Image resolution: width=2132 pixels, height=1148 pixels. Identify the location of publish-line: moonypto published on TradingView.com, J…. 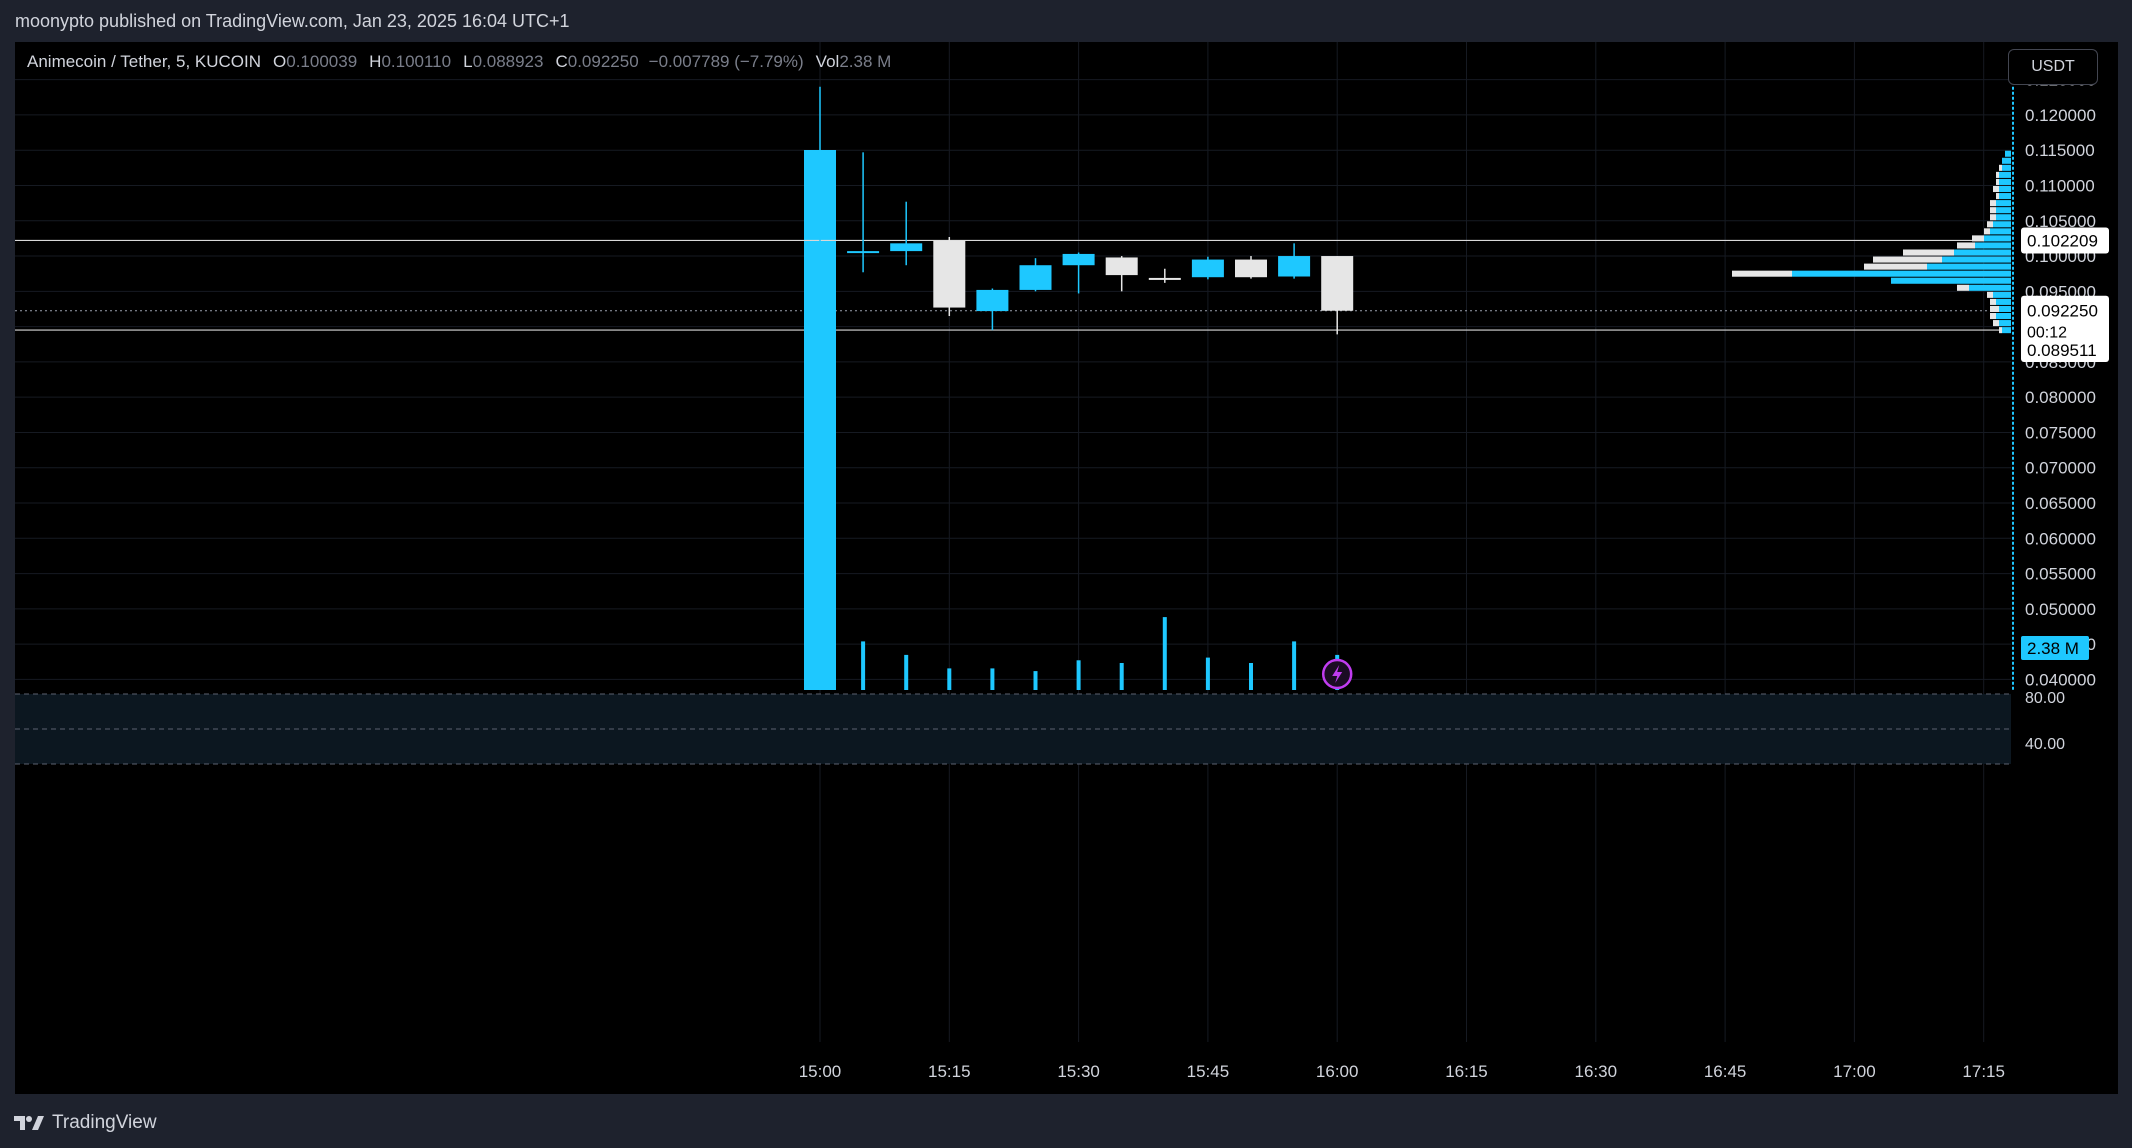
(292, 20).